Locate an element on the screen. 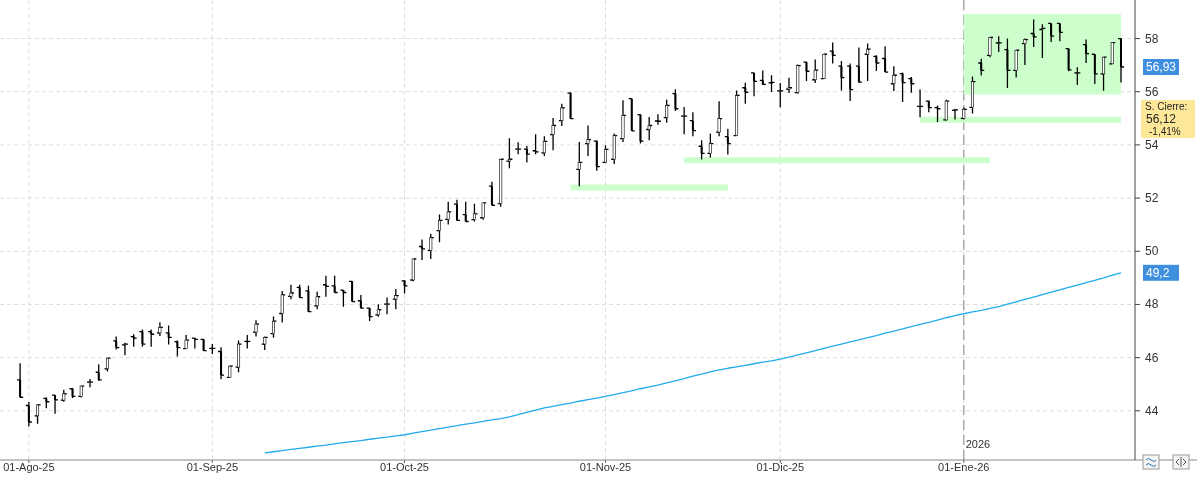 This screenshot has height=477, width=1197. text: 56,93 is located at coordinates (1161, 67).